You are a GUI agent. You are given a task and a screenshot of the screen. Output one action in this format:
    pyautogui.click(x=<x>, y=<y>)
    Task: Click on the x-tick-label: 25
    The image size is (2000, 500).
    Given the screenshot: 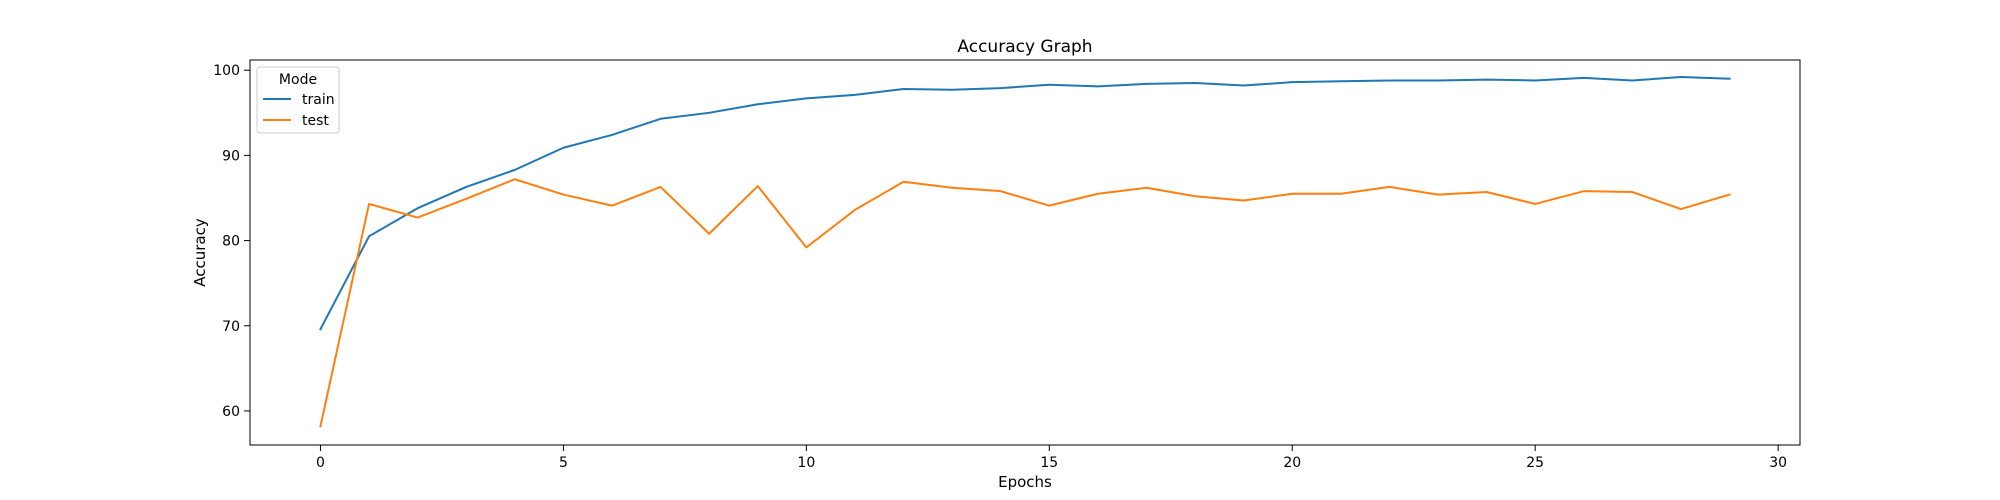 What is the action you would take?
    pyautogui.click(x=1535, y=463)
    